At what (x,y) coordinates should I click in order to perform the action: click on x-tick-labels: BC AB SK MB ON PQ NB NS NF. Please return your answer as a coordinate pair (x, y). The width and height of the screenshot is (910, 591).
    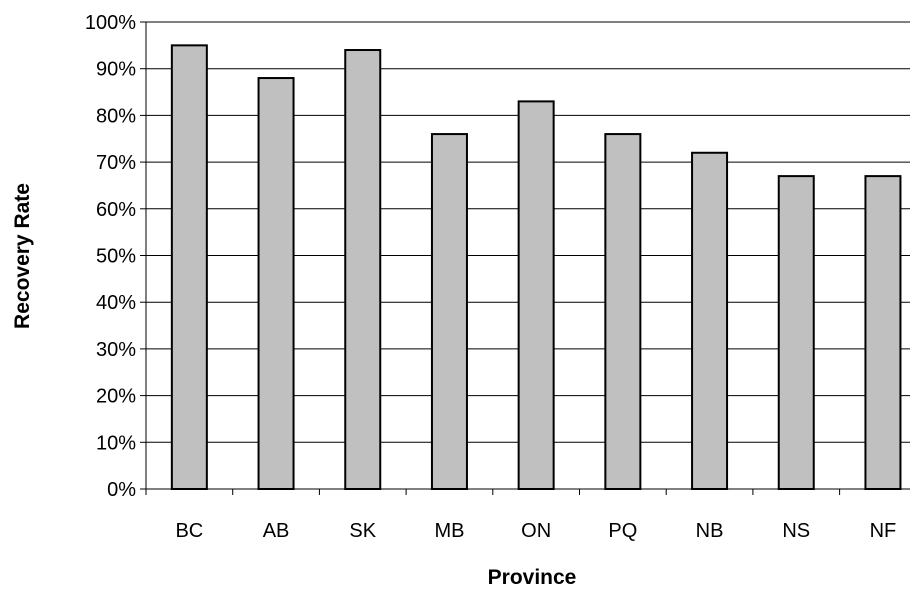
    Looking at the image, I should click on (535, 531).